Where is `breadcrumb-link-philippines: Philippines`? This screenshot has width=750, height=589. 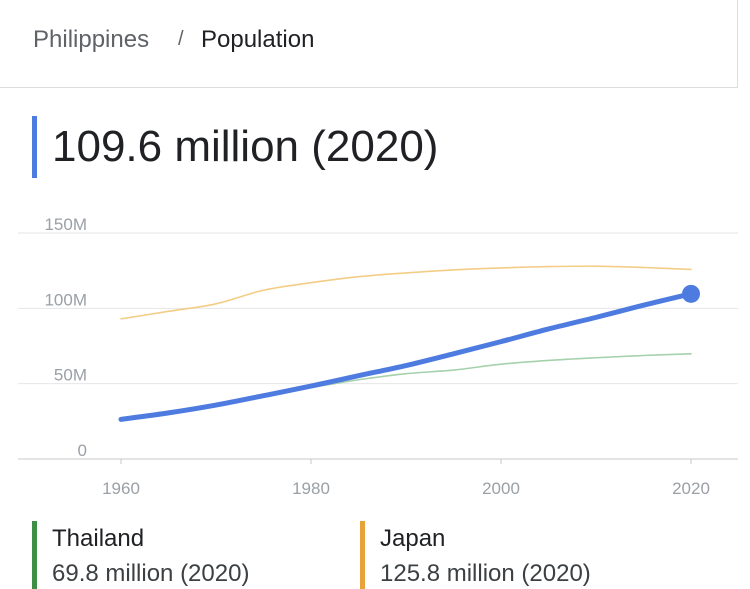 breadcrumb-link-philippines: Philippines is located at coordinates (91, 39).